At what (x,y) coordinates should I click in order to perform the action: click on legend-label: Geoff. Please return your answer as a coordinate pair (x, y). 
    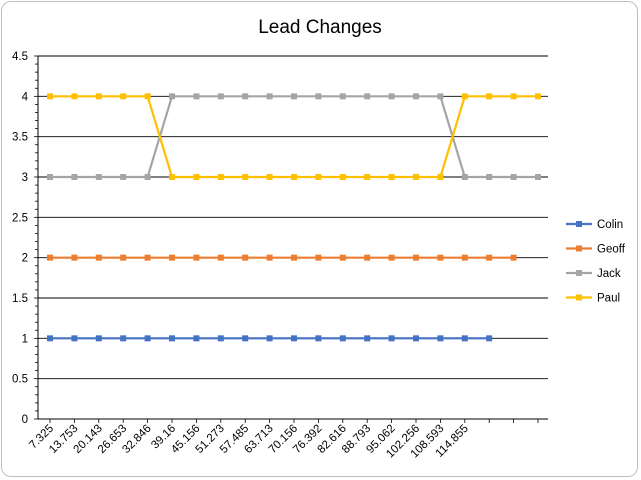
    Looking at the image, I should click on (611, 250).